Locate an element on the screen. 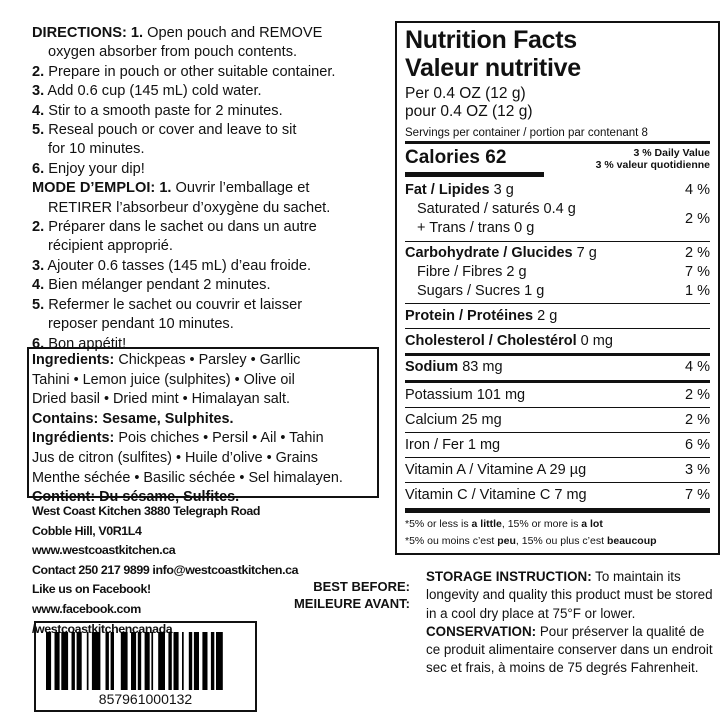 This screenshot has width=724, height=725. footnote-text: *5% or less is is located at coordinates (438, 524).